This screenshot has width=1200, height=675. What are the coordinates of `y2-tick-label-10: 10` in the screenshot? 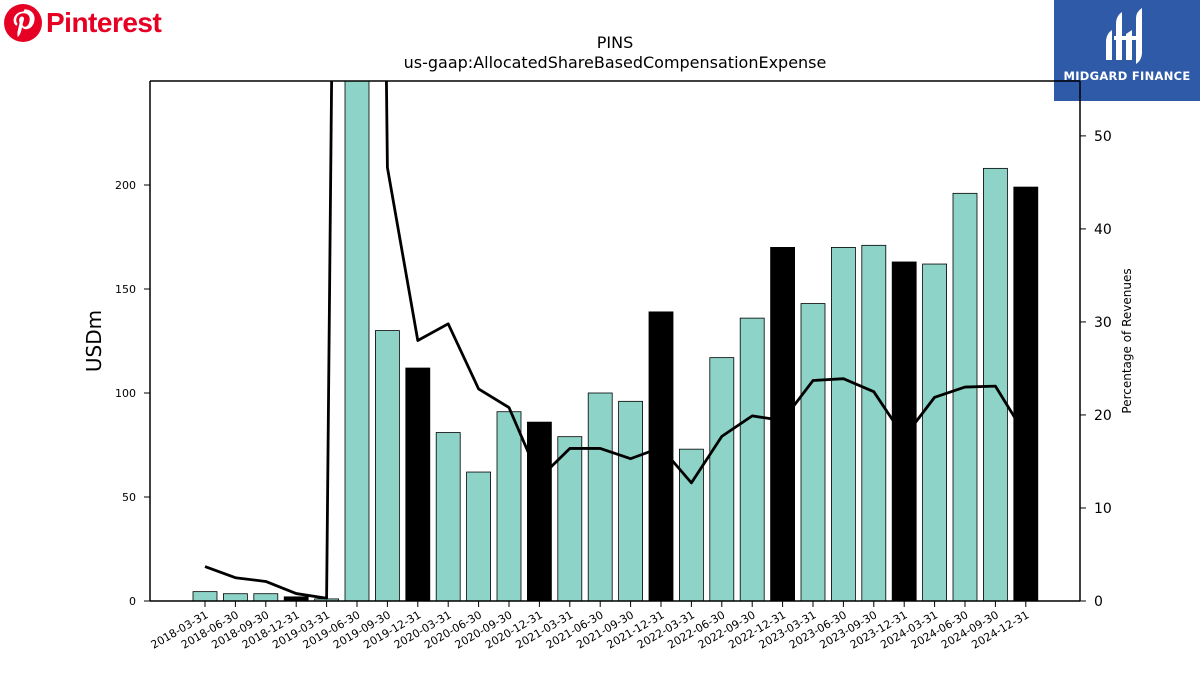 It's located at (1103, 509).